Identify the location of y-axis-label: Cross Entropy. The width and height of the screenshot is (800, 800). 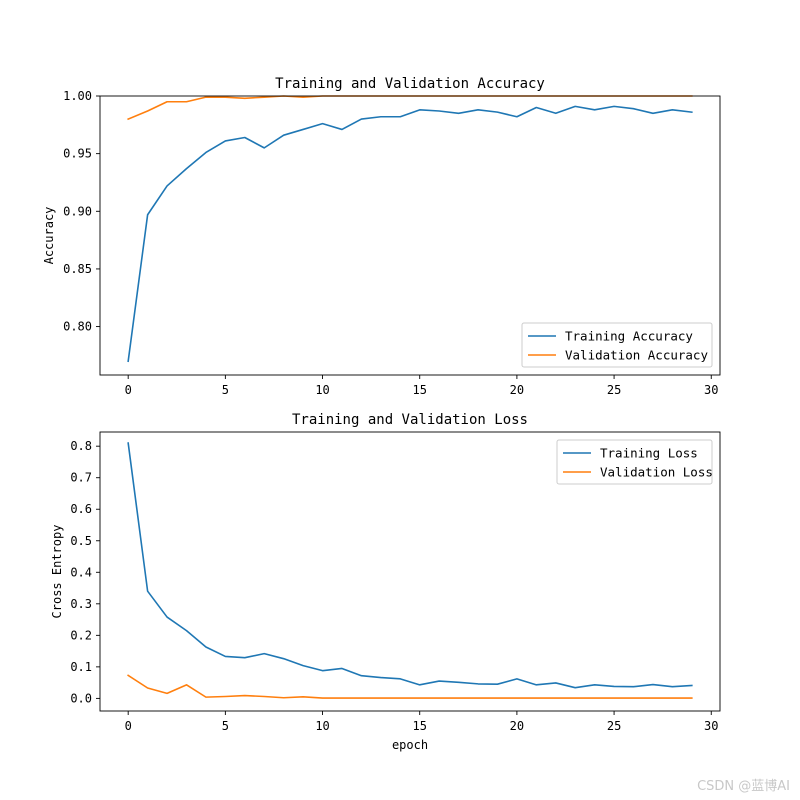
(57, 572).